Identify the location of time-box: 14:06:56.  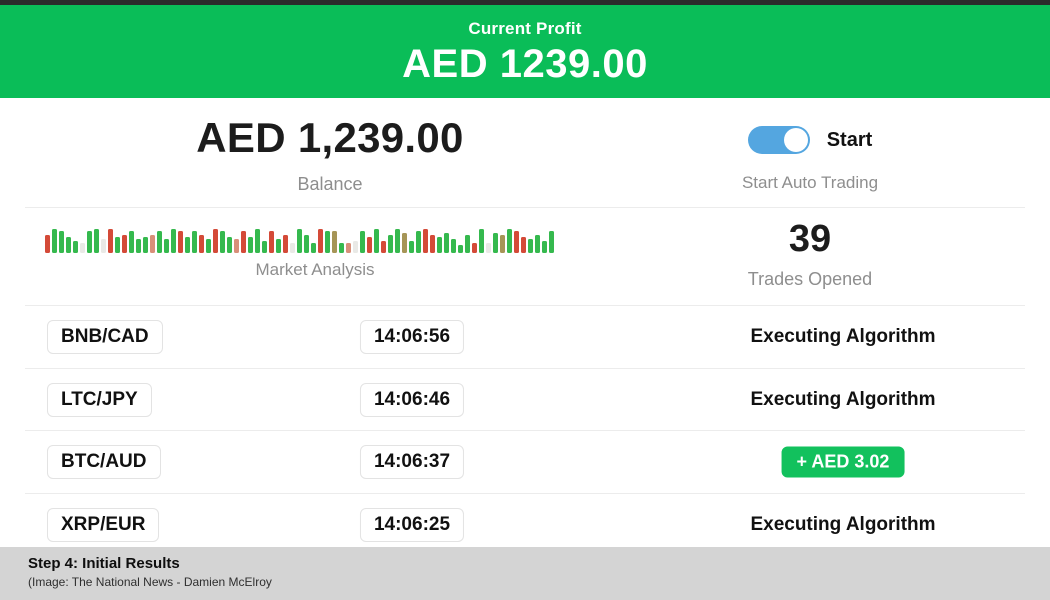
(412, 337).